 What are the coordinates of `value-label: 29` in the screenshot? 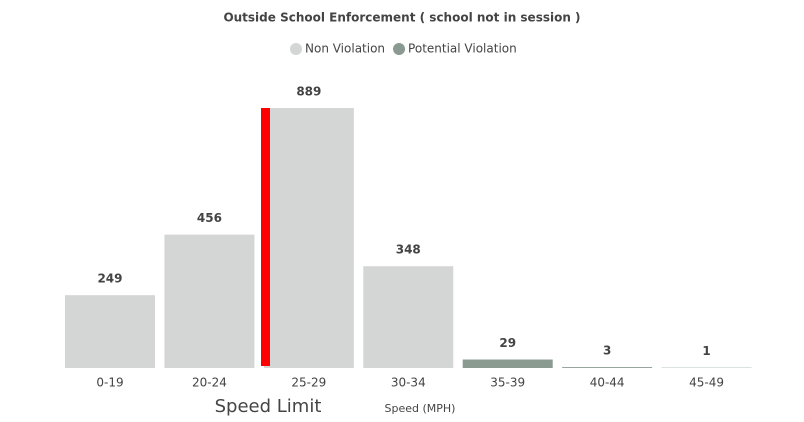 It's located at (507, 343).